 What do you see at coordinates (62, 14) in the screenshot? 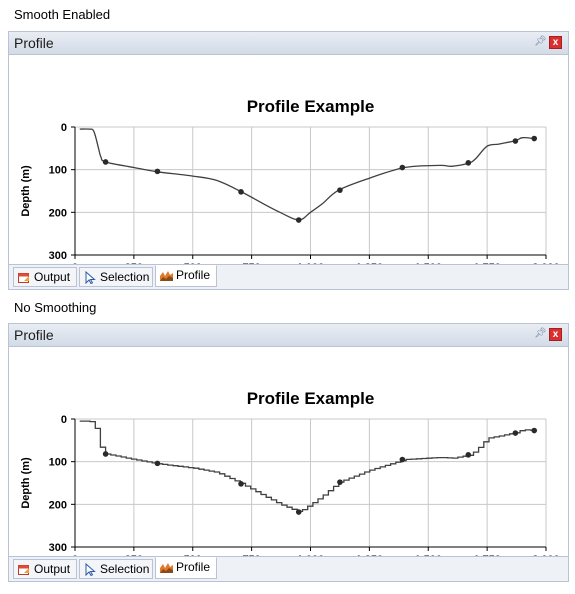
I see `caption-smooth-enabled: Smooth Enabled` at bounding box center [62, 14].